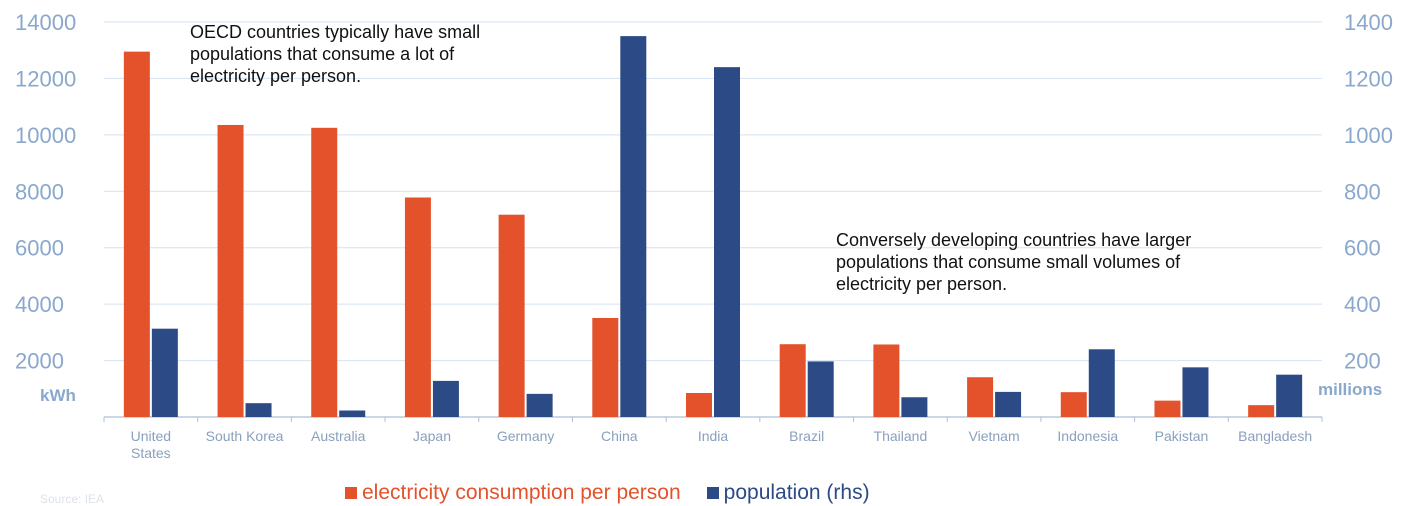 This screenshot has height=506, width=1405. Describe the element at coordinates (901, 436) in the screenshot. I see `category-label: Thailand` at that location.